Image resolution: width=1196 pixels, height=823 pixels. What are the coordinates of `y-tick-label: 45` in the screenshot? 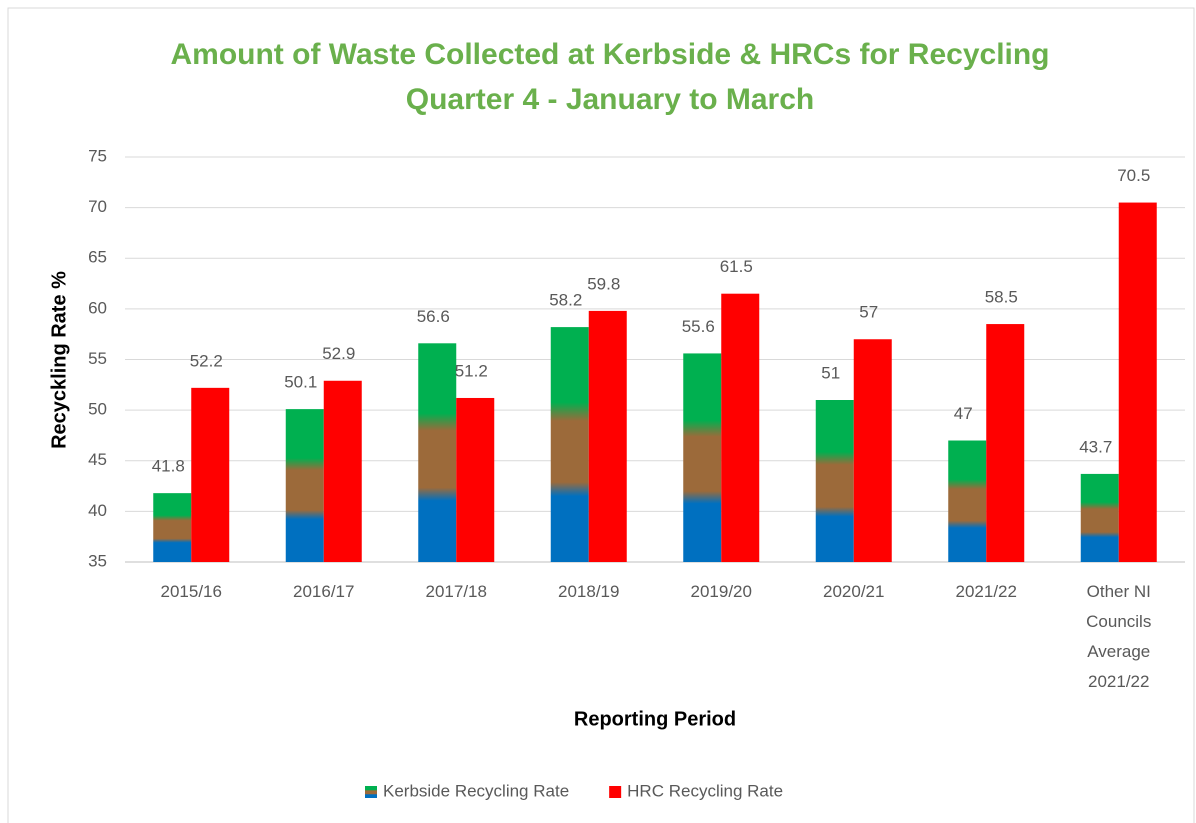 It's located at (97, 459).